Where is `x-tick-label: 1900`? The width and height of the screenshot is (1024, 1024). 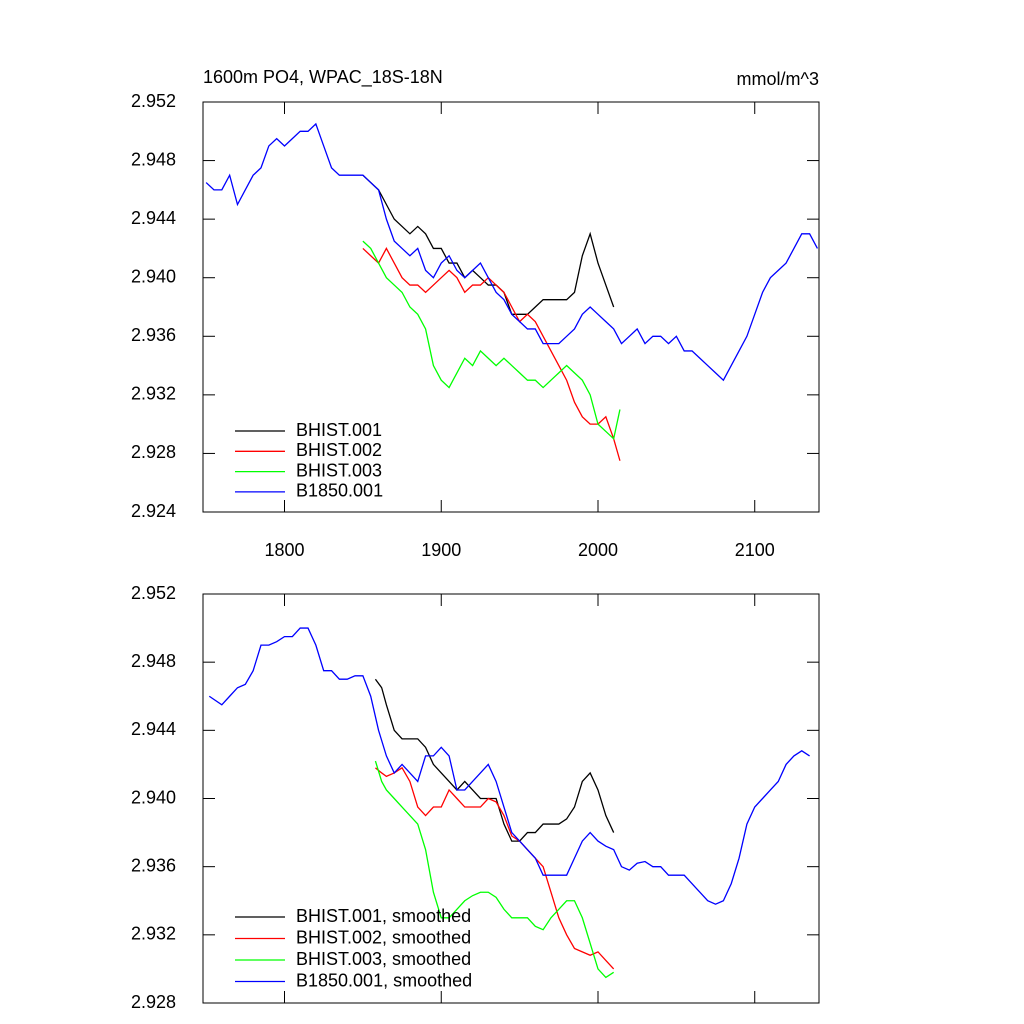 x-tick-label: 1900 is located at coordinates (441, 550).